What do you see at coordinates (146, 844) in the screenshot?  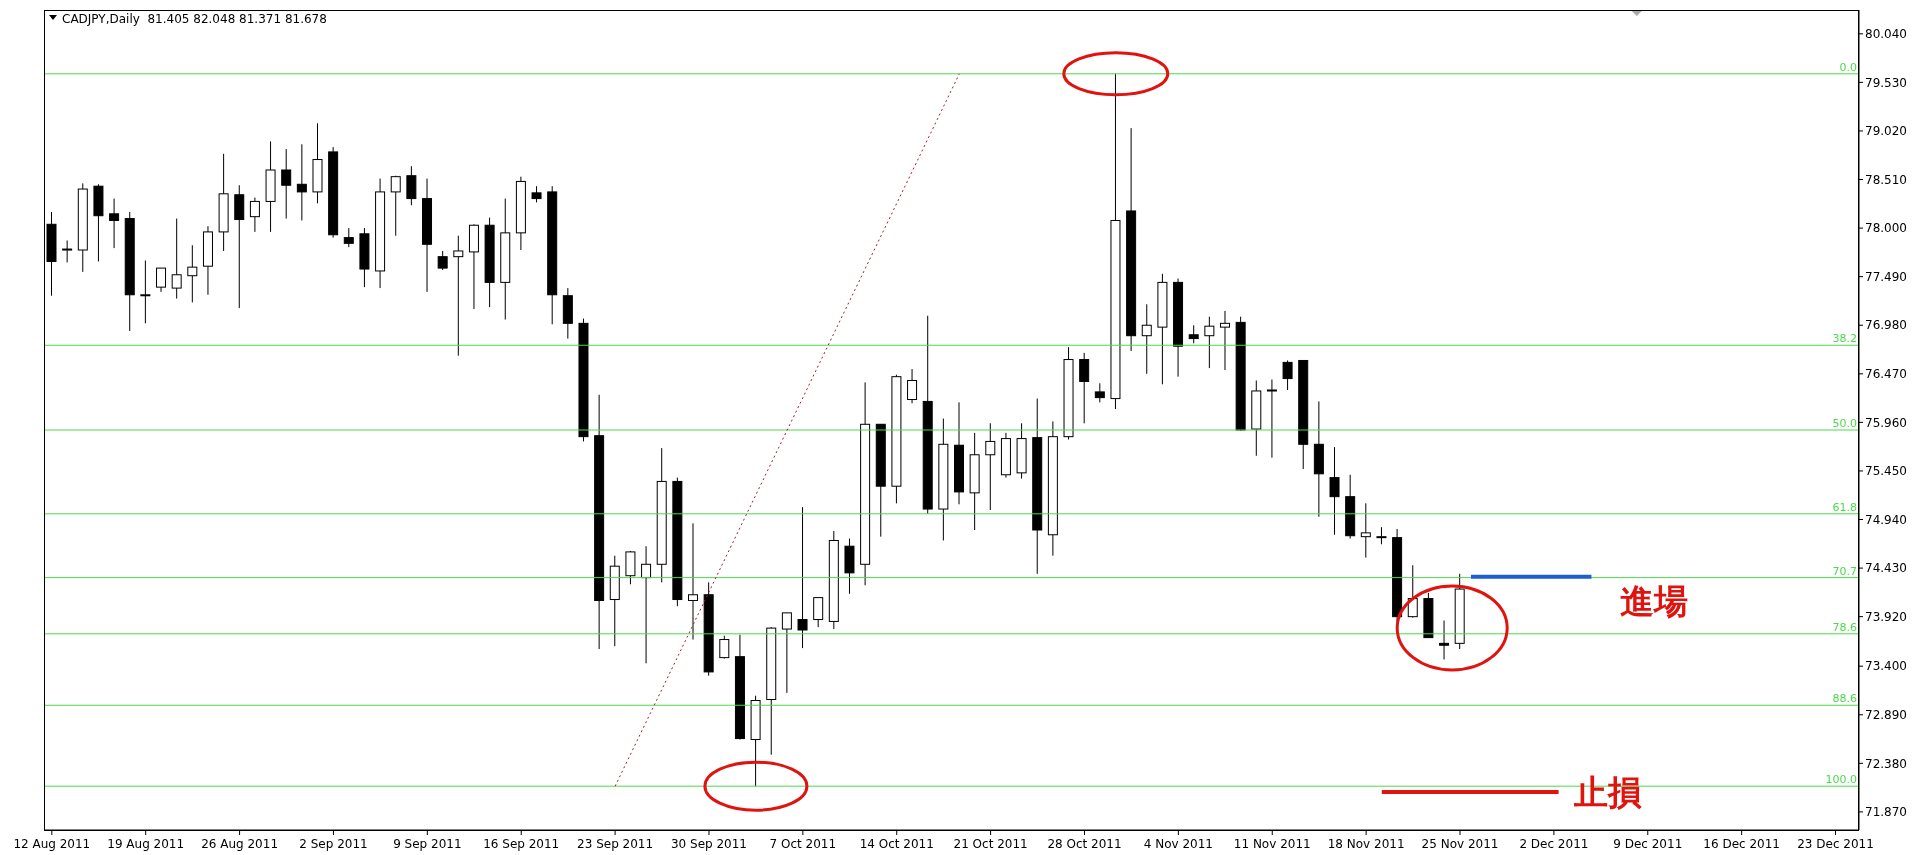 I see `x-tick-label: 19 Aug 2011` at bounding box center [146, 844].